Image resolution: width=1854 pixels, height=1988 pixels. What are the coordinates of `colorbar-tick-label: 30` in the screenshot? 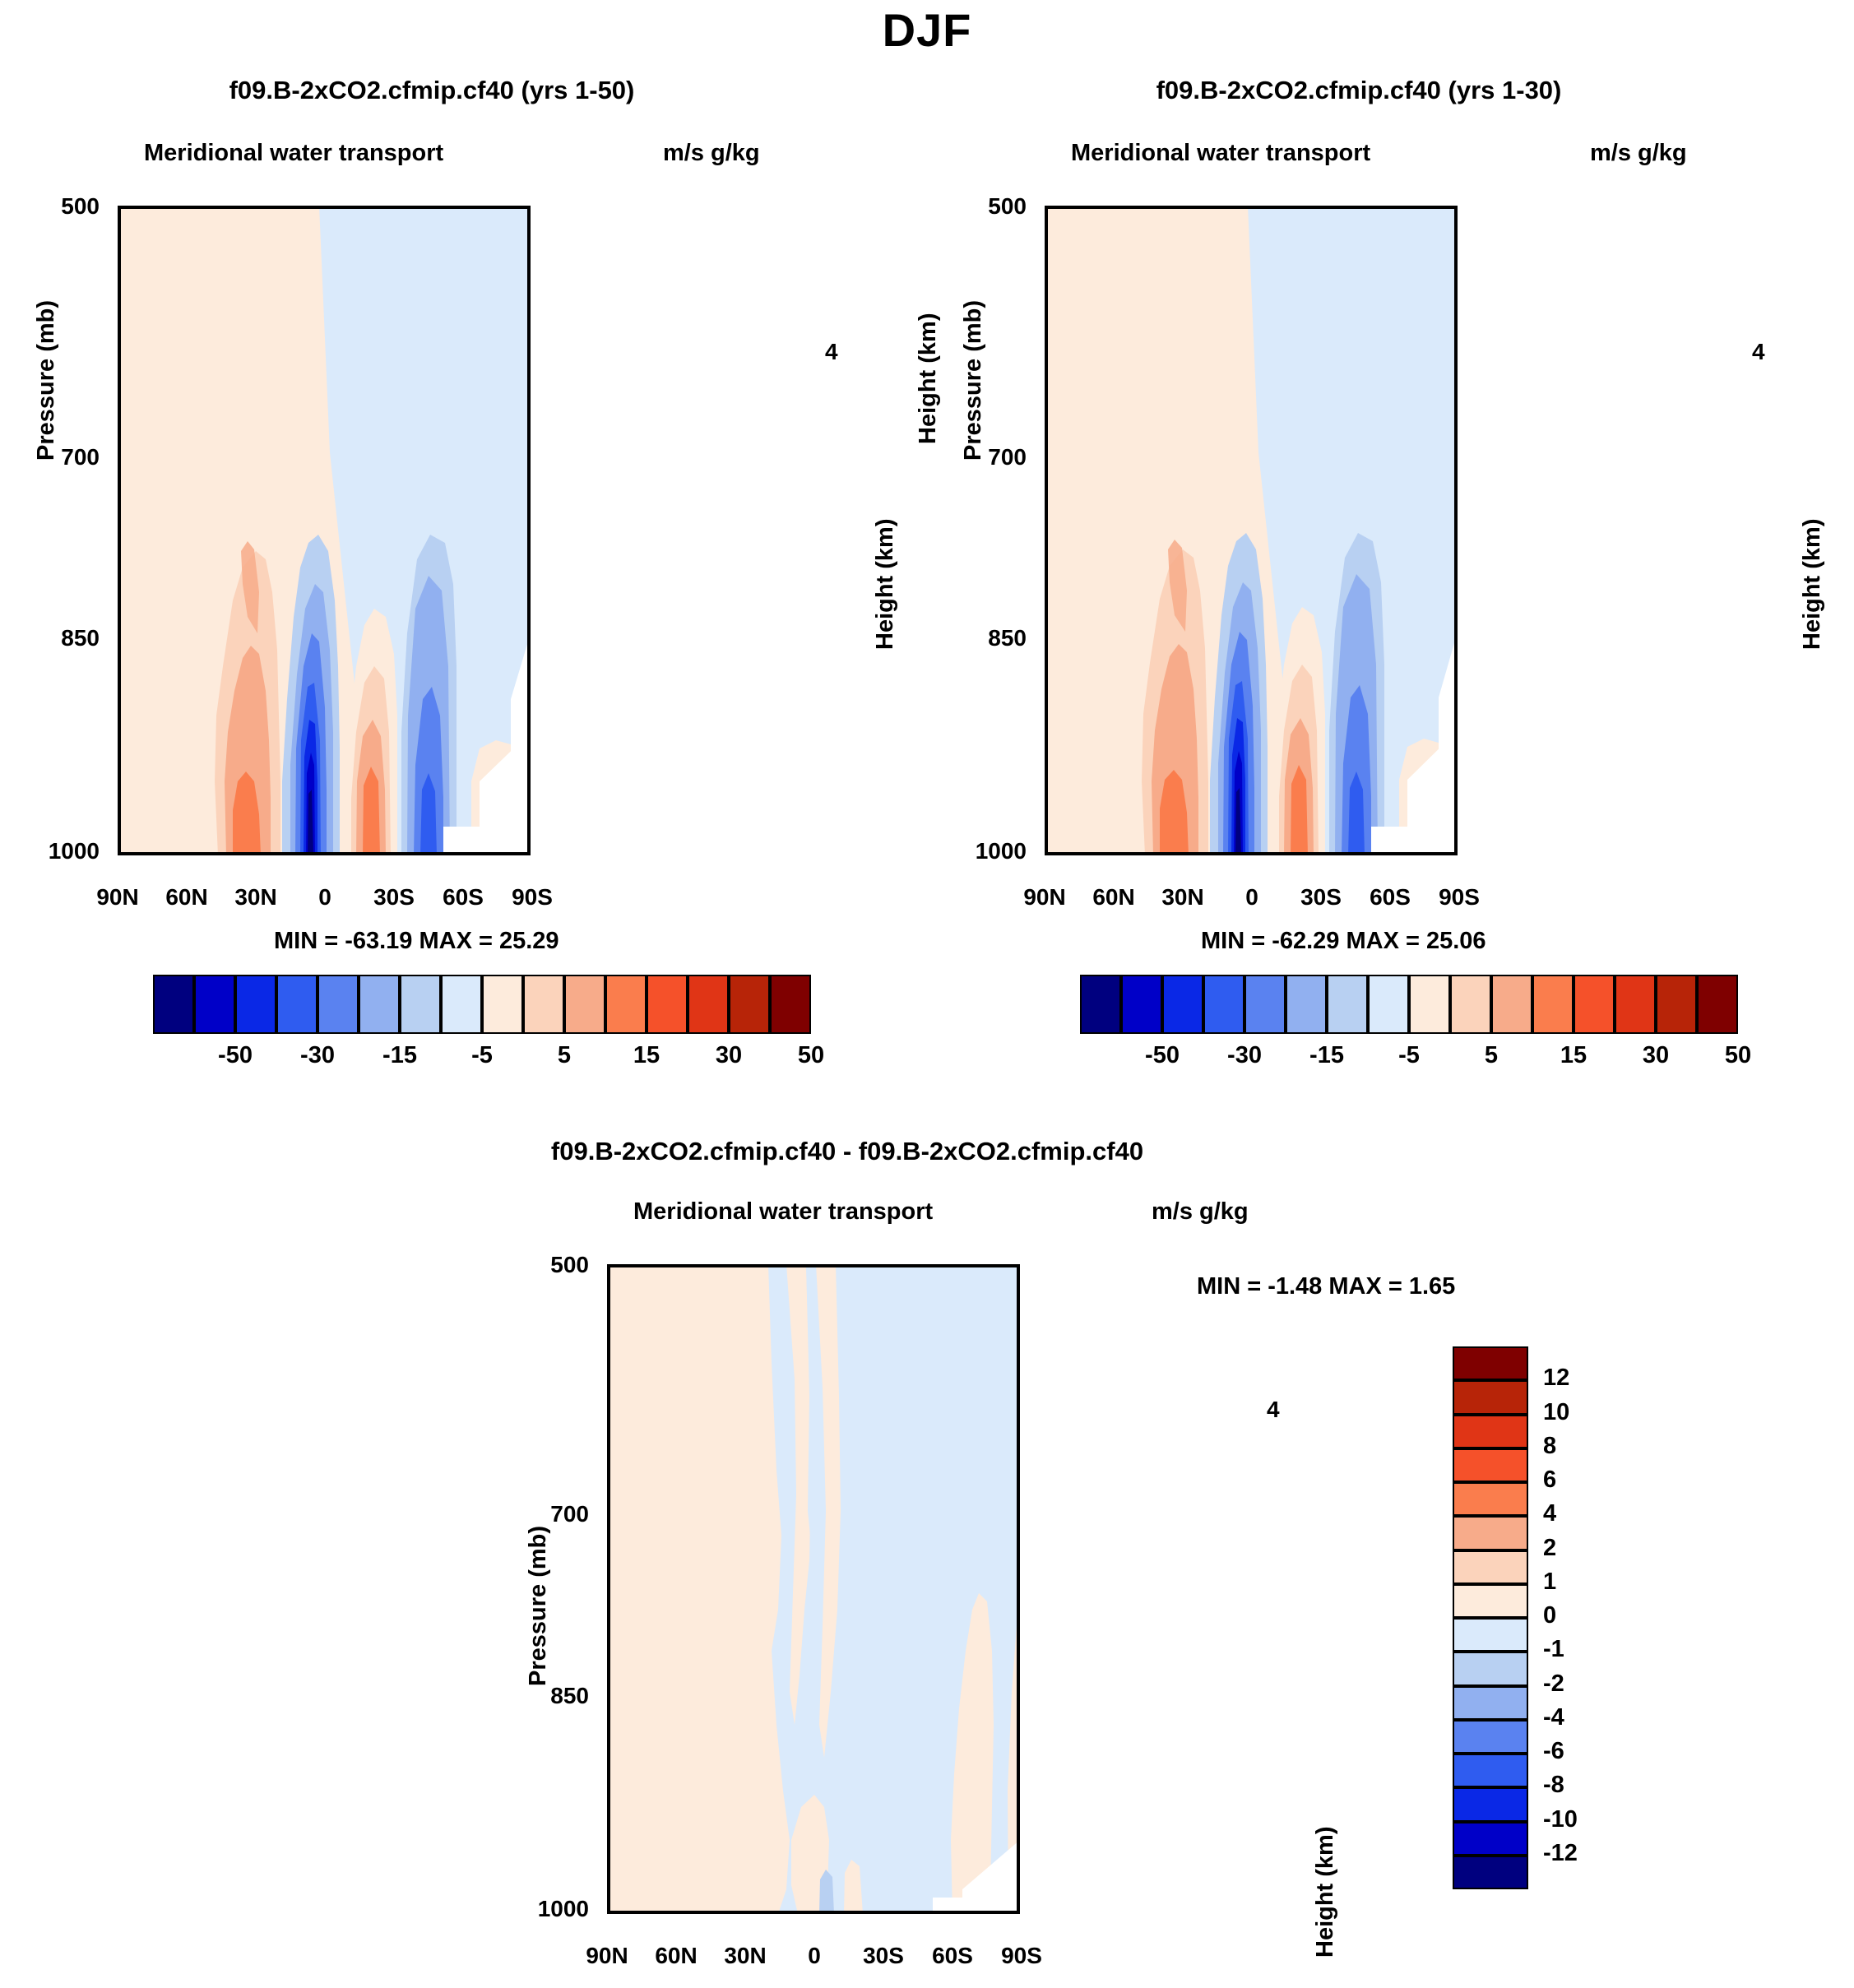 It's located at (1656, 1055).